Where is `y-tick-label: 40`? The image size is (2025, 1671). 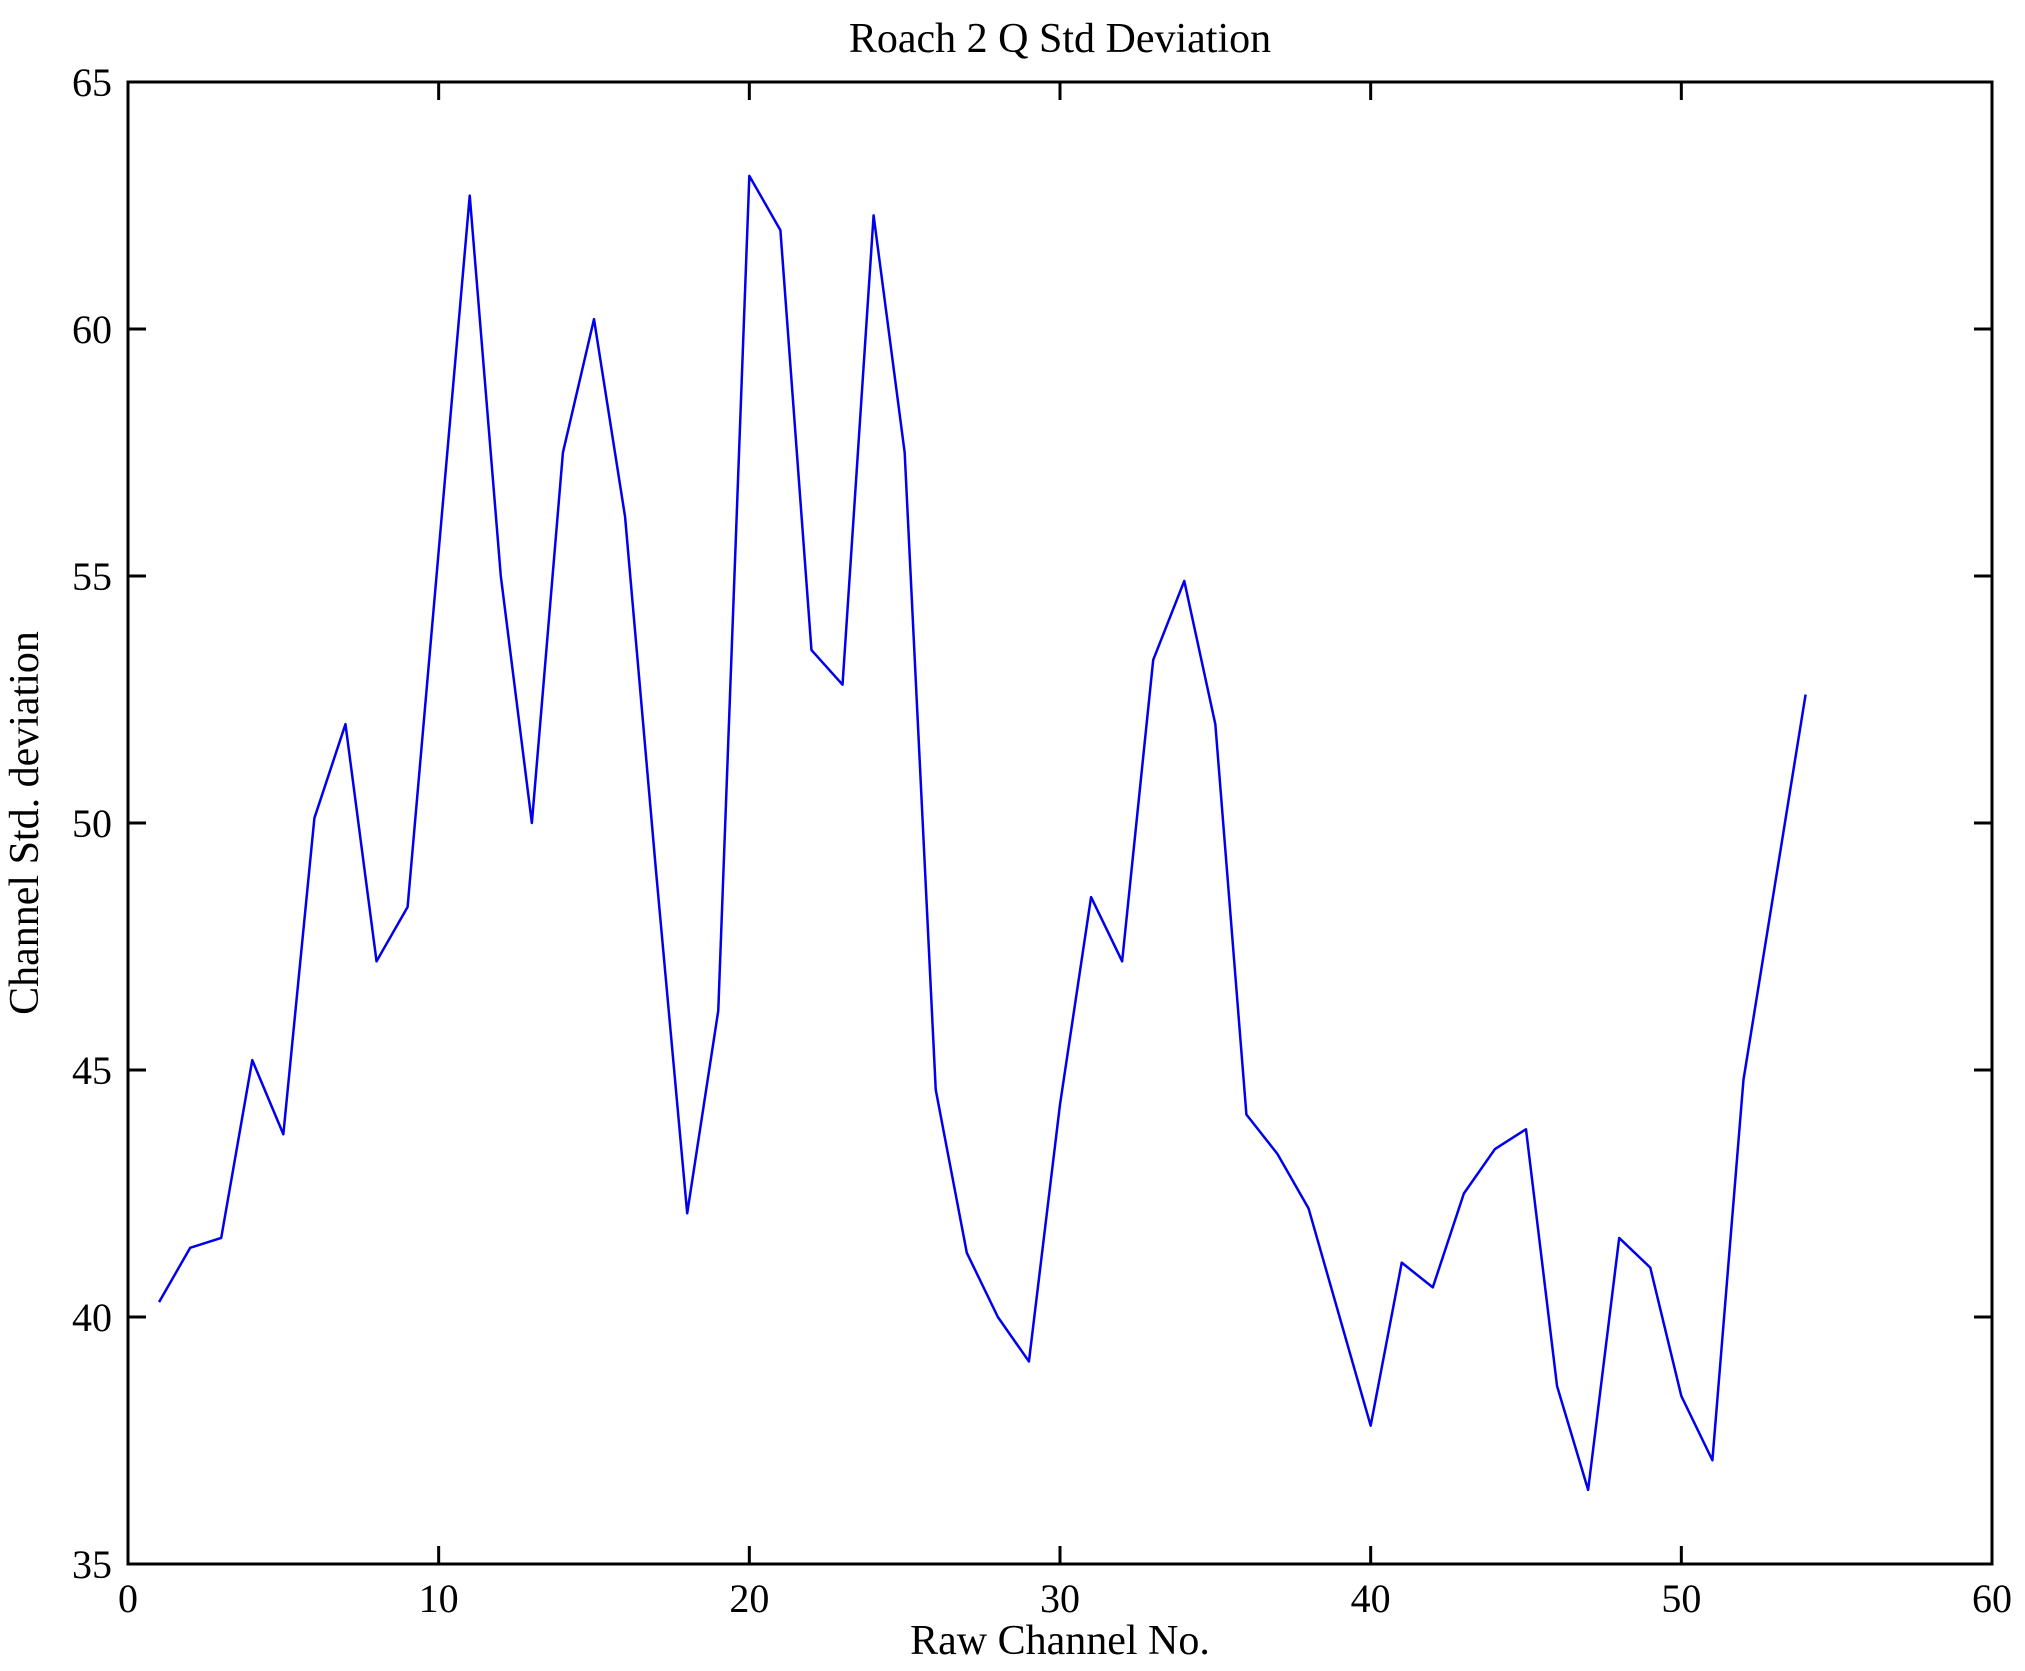 y-tick-label: 40 is located at coordinates (92, 1317).